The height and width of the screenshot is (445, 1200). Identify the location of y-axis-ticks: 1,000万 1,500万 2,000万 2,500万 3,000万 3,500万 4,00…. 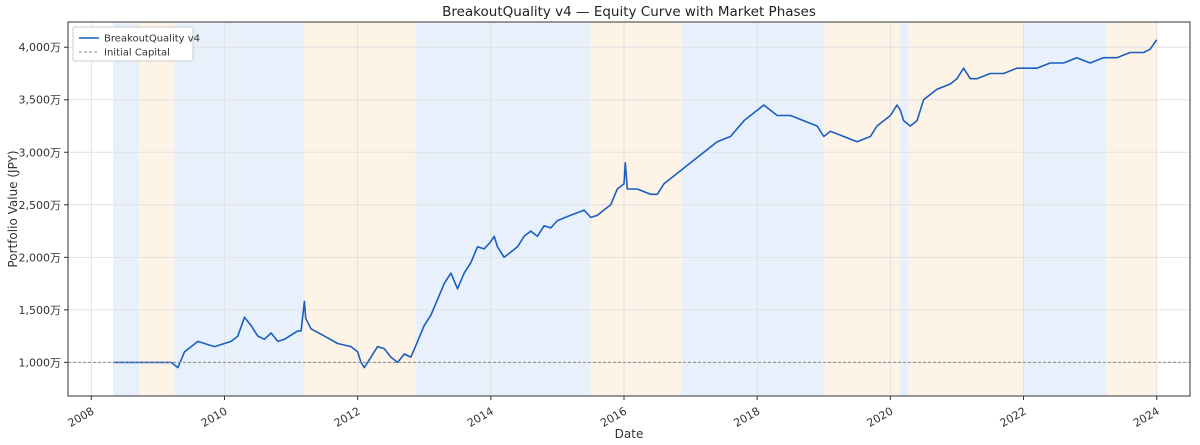
(43, 205).